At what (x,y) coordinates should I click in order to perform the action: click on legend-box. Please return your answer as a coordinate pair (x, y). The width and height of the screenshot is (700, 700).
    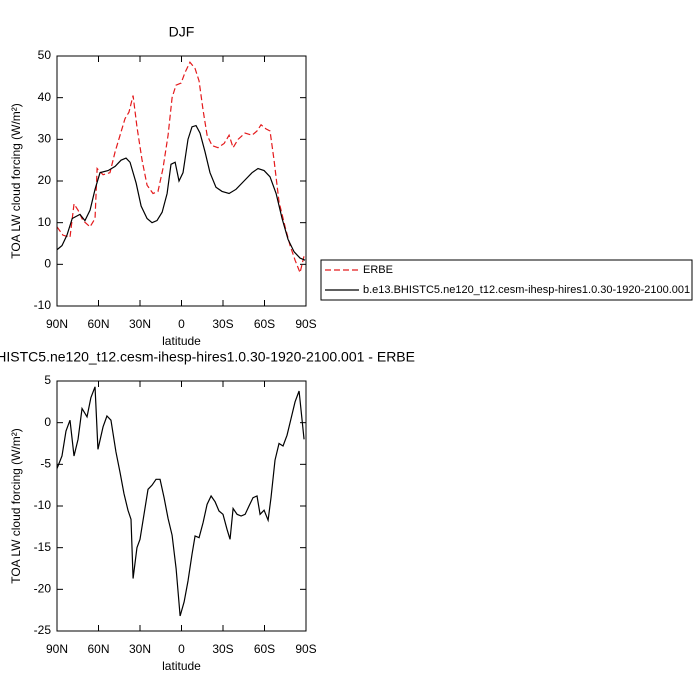
    Looking at the image, I should click on (506, 280).